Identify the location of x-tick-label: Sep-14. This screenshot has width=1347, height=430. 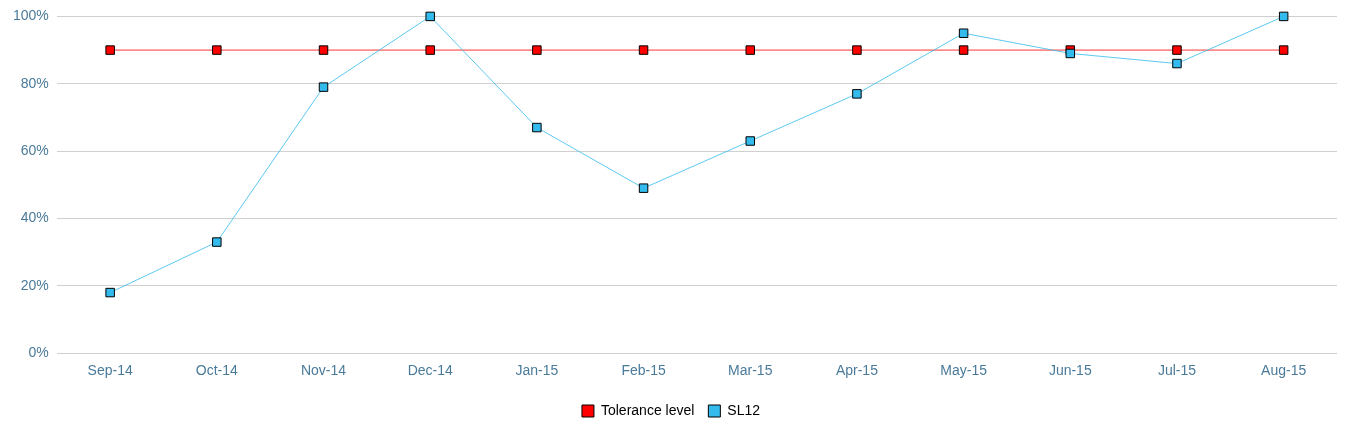
(110, 370).